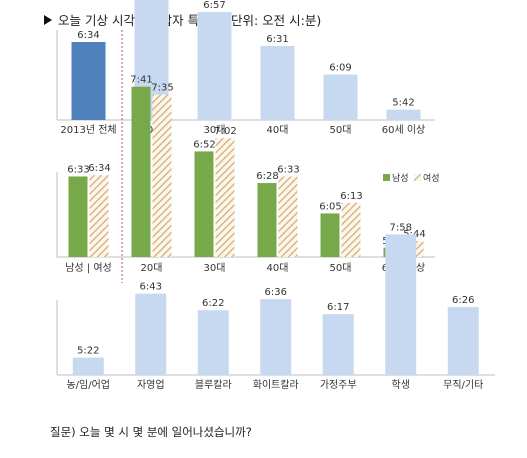  I want to click on data-label-male: 6:33, so click(78, 169).